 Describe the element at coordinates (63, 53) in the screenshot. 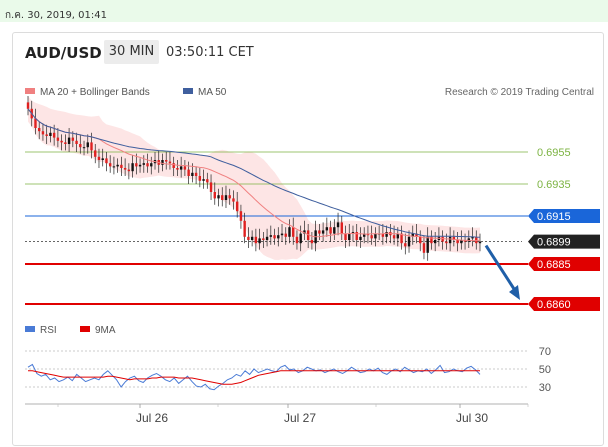

I see `symbol-title: AUD/USD` at that location.